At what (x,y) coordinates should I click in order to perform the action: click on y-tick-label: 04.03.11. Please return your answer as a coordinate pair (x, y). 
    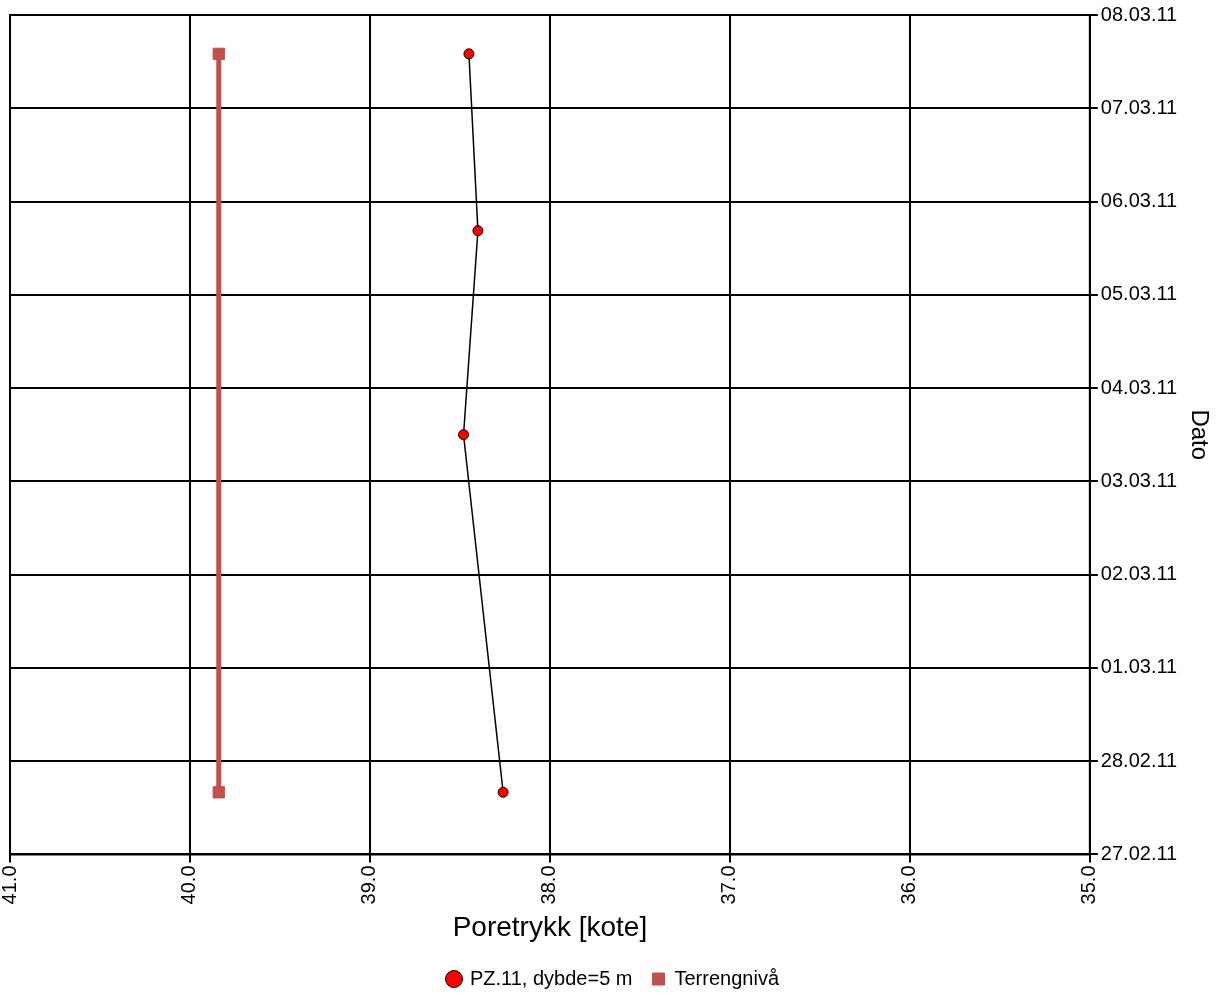
    Looking at the image, I should click on (1139, 386).